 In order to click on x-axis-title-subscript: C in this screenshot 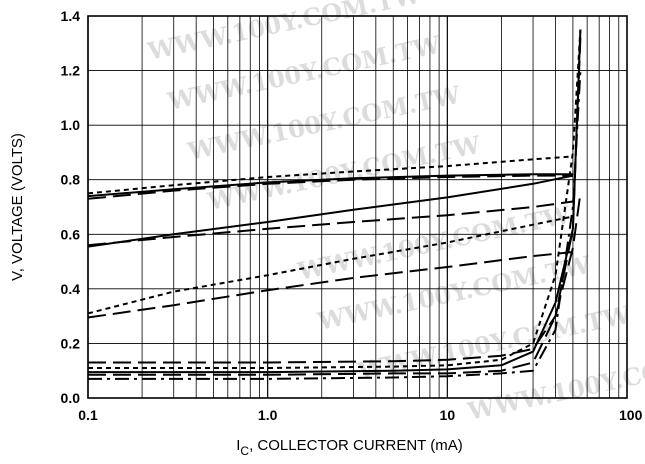, I will do `click(244, 451)`.